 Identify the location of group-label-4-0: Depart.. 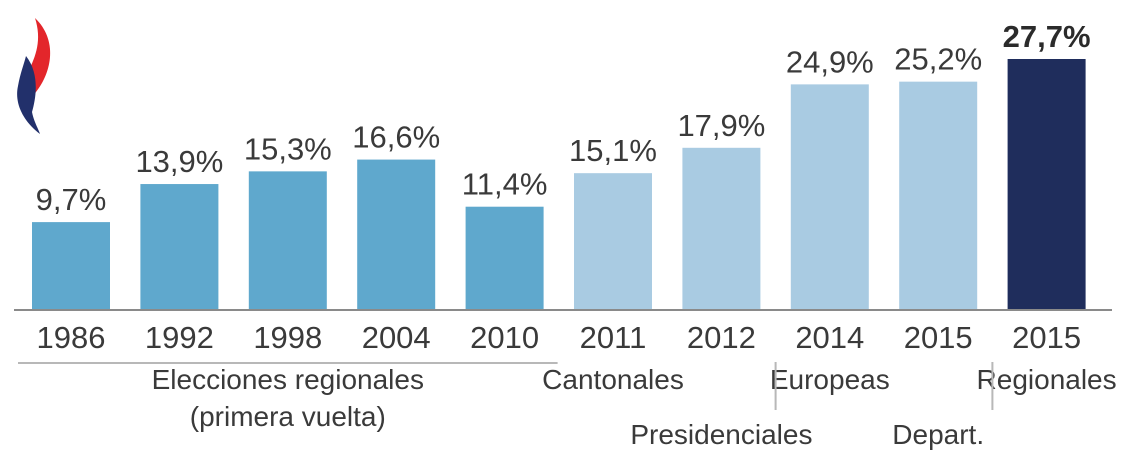
(938, 434).